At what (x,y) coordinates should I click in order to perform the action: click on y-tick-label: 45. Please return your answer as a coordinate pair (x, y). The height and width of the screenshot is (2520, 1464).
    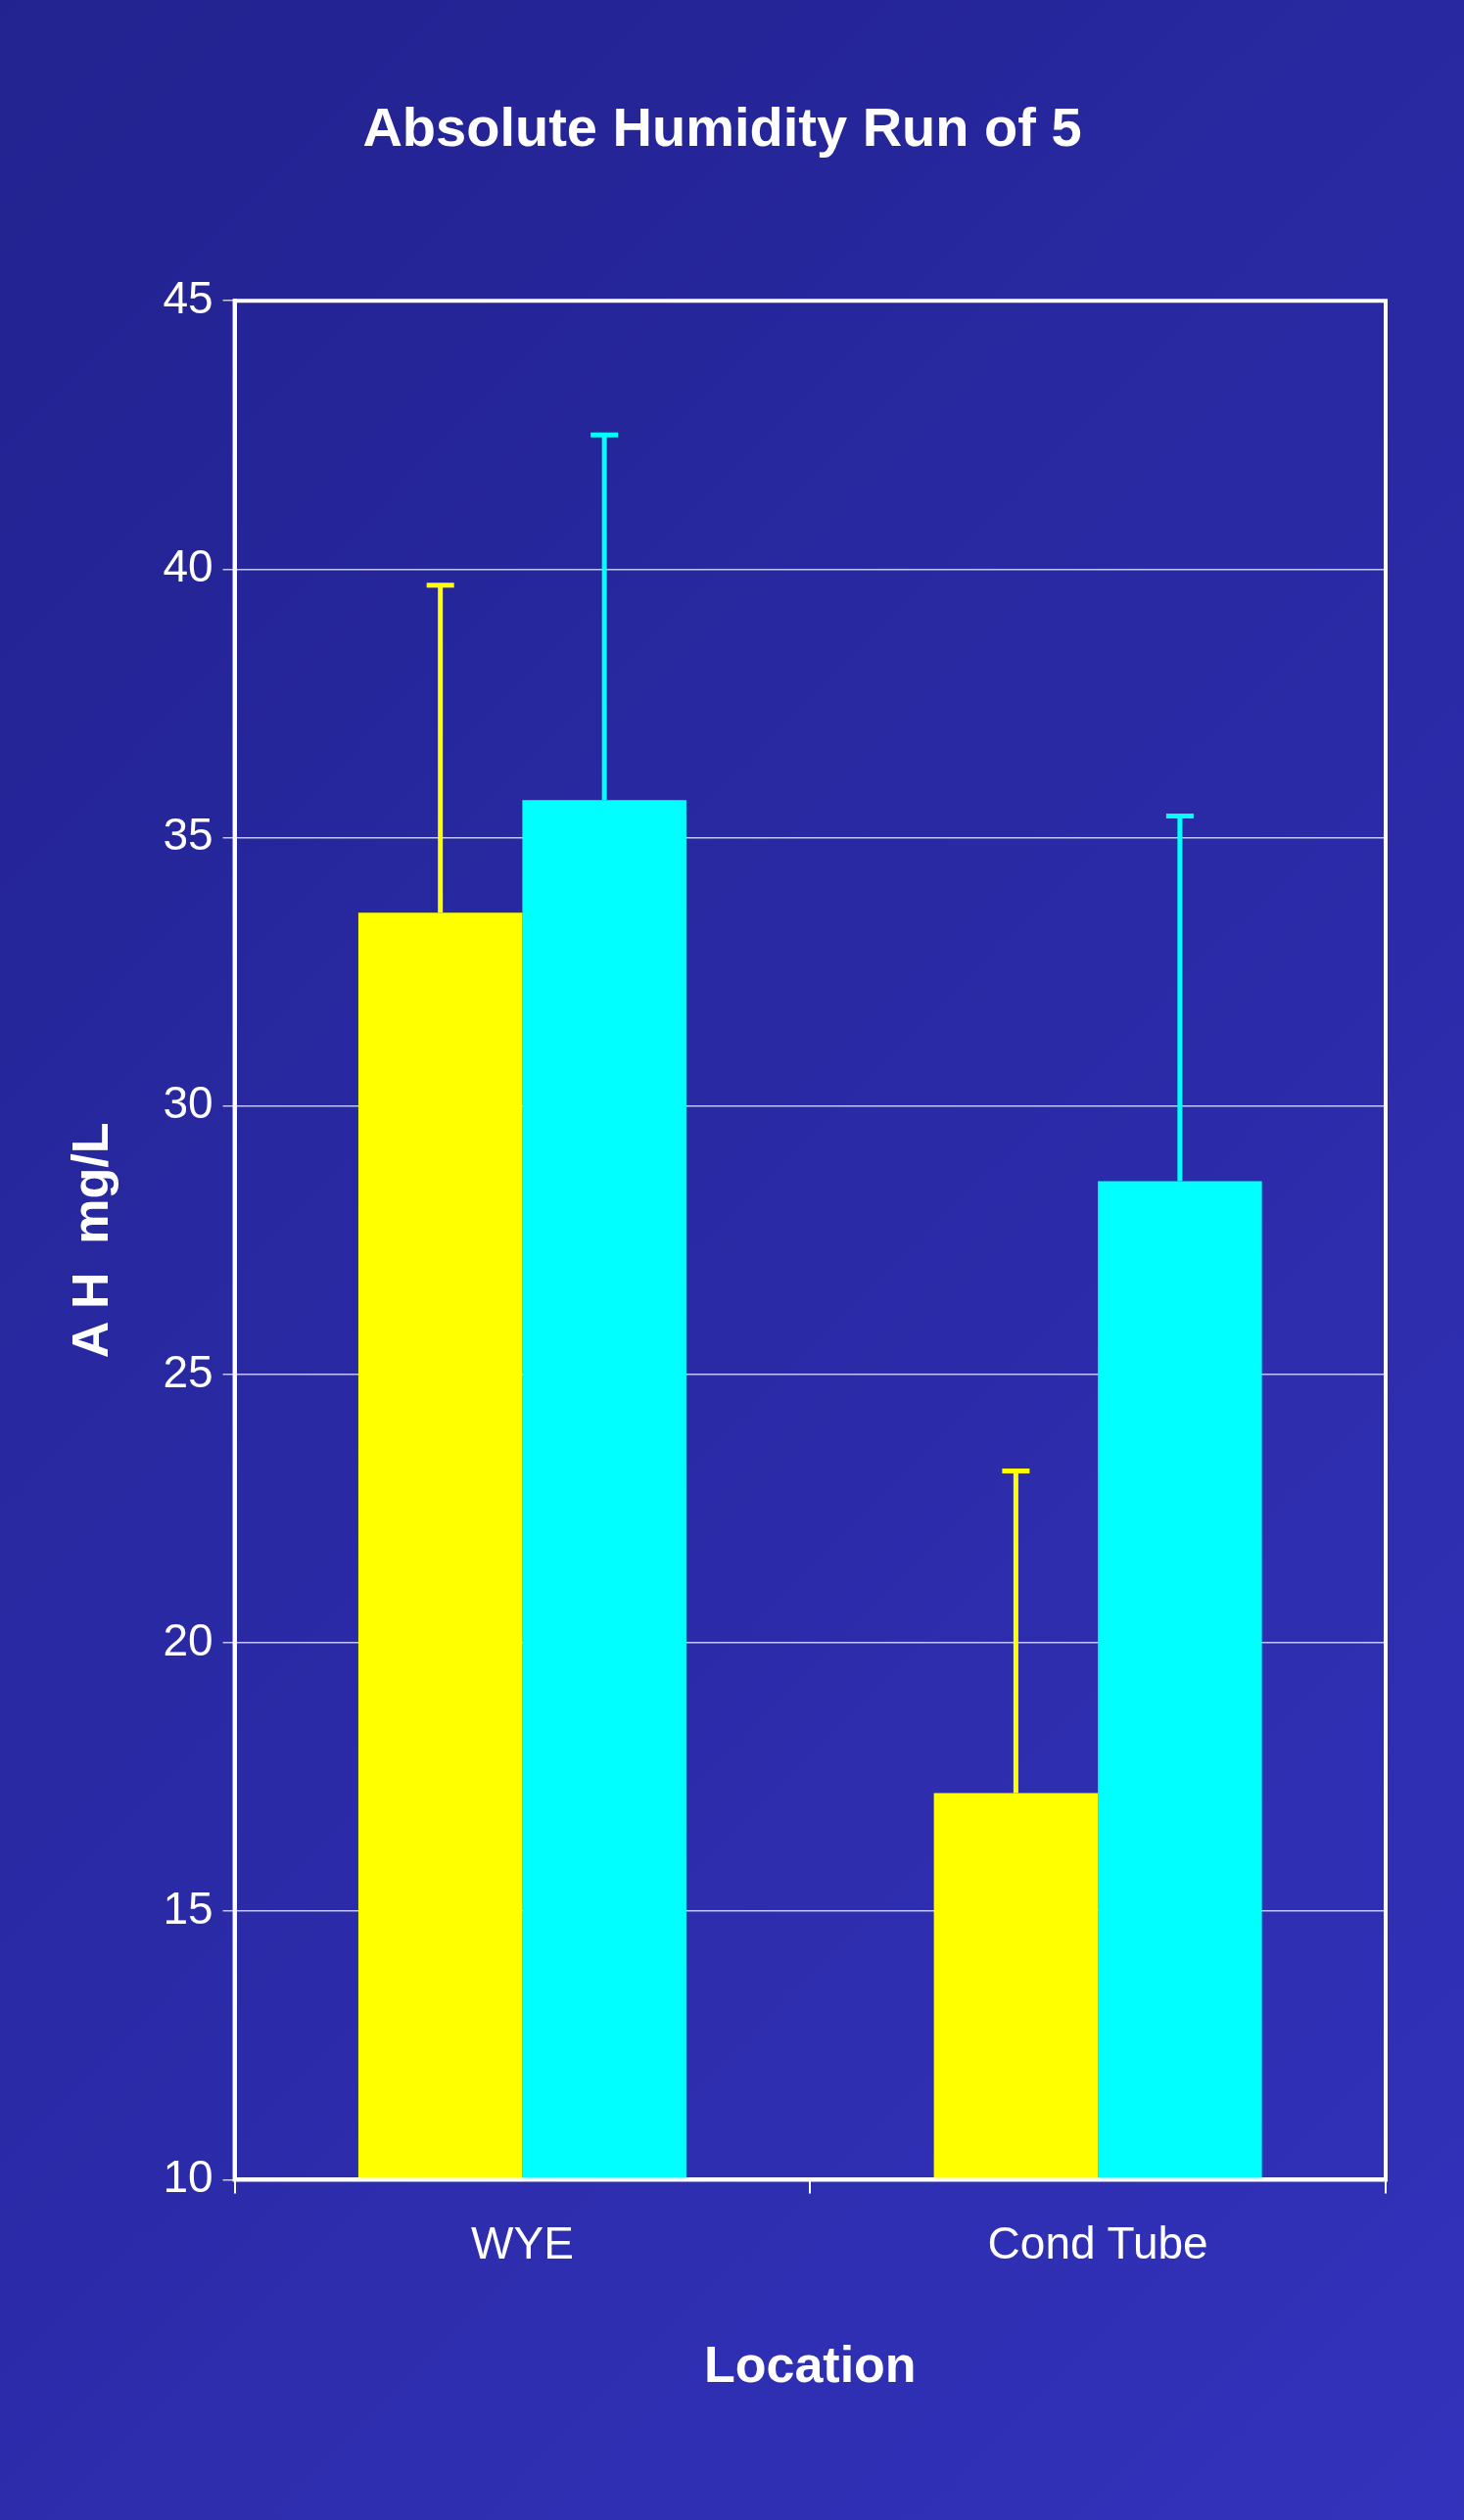
    Looking at the image, I should click on (188, 297).